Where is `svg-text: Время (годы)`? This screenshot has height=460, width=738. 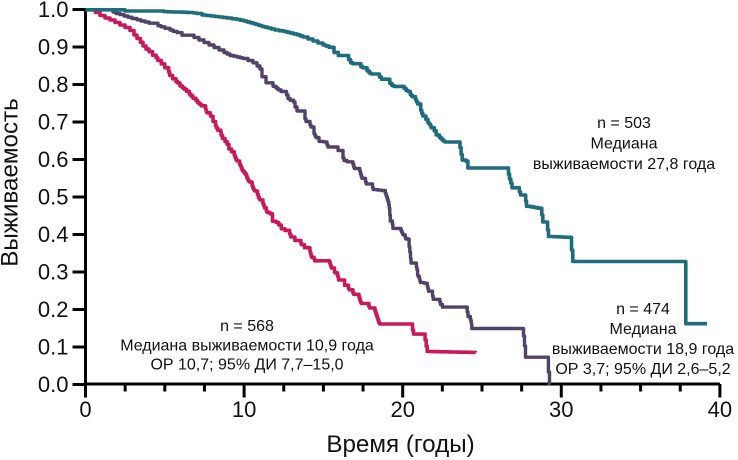
svg-text: Время (годы) is located at coordinates (400, 444).